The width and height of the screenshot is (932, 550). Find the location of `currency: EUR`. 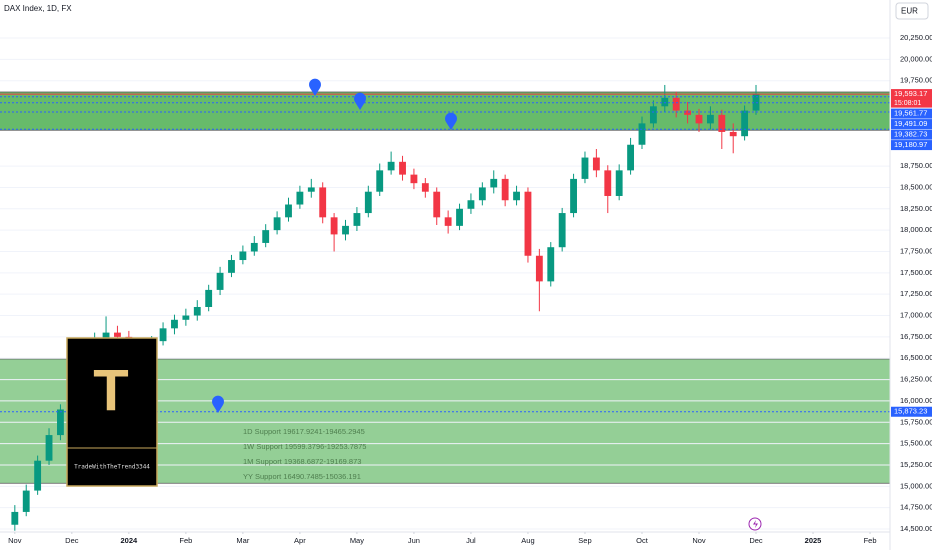

currency: EUR is located at coordinates (909, 11).